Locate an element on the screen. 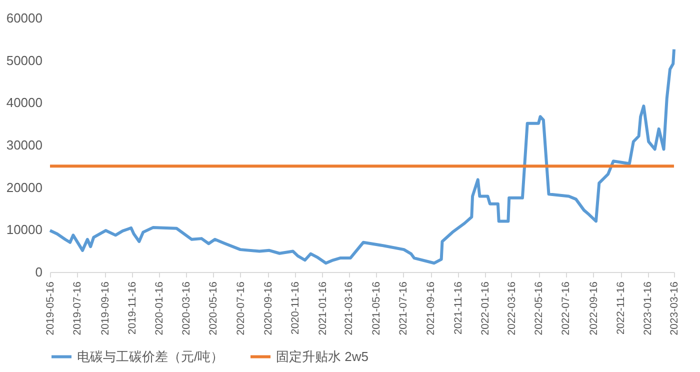 The width and height of the screenshot is (700, 372). legend-label: 电碳与工碳价差（元/吨） is located at coordinates (150, 356).